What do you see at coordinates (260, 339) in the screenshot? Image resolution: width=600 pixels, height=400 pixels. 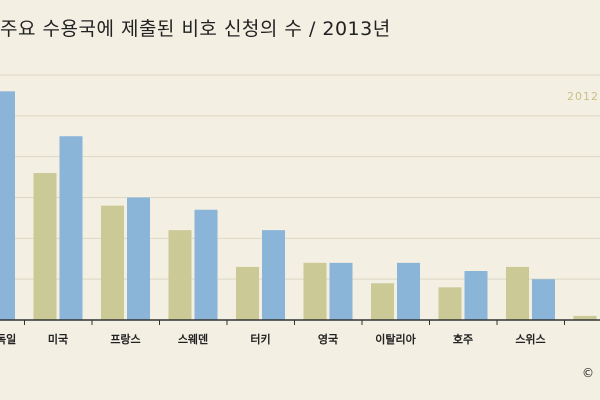 I see `category-label: 터키` at bounding box center [260, 339].